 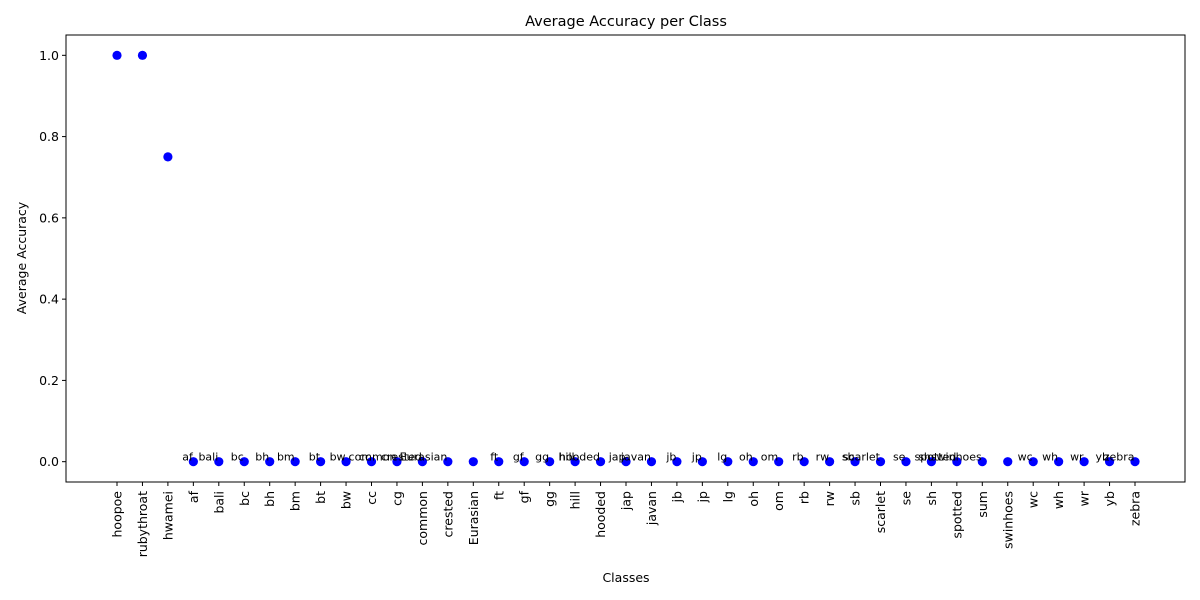 I want to click on x-tick-label: hill, so click(x=575, y=500).